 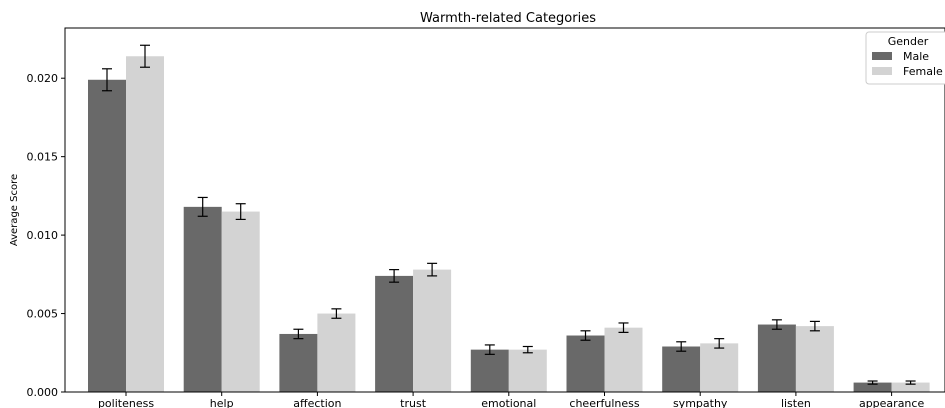 What do you see at coordinates (508, 402) in the screenshot?
I see `x-tick-label-emotional: emotional` at bounding box center [508, 402].